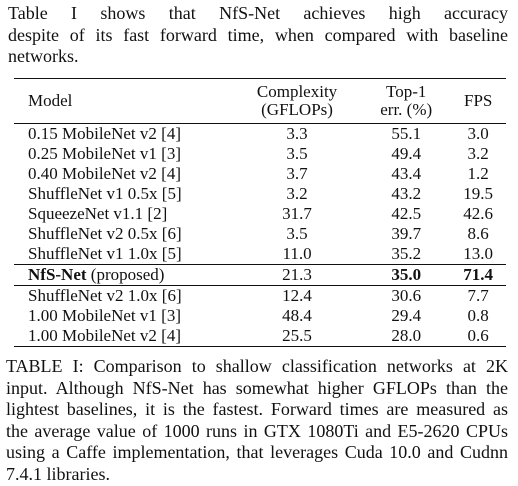  I want to click on header-model: Model, so click(50, 100).